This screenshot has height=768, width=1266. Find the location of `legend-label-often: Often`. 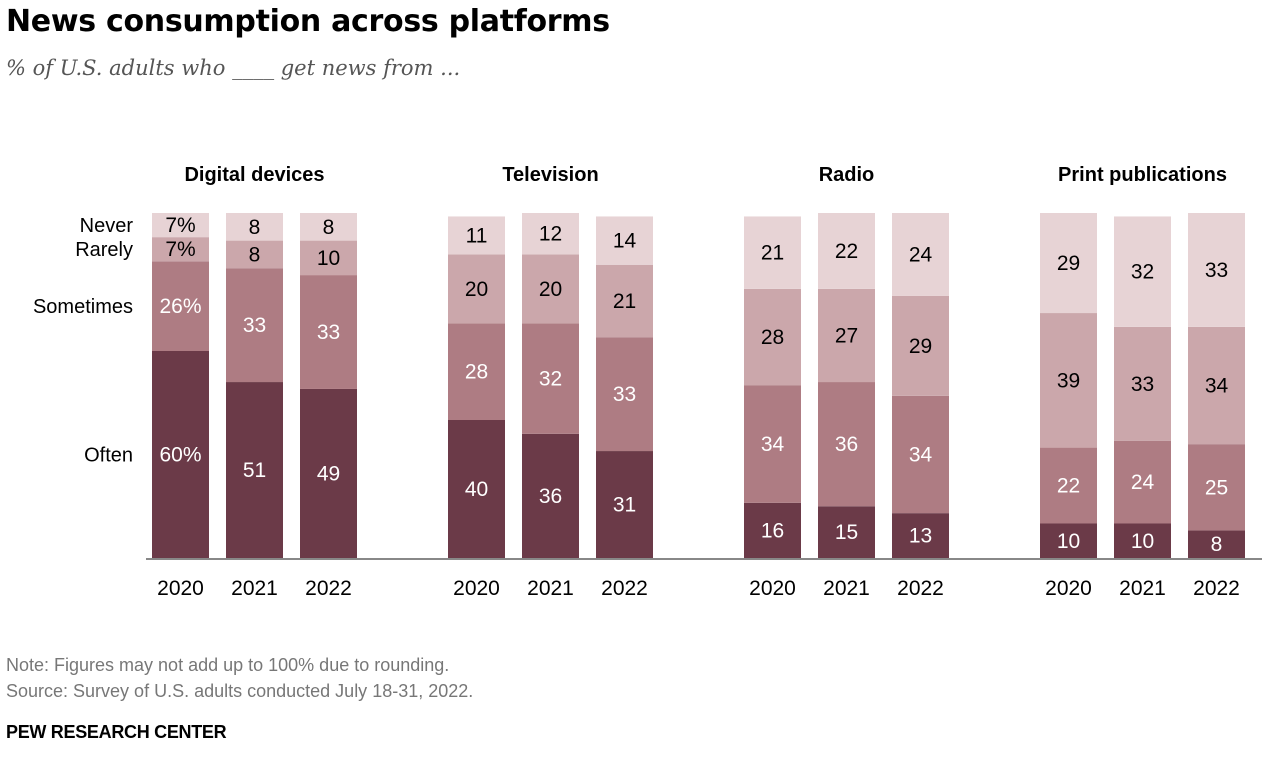

legend-label-often: Often is located at coordinates (108, 456).